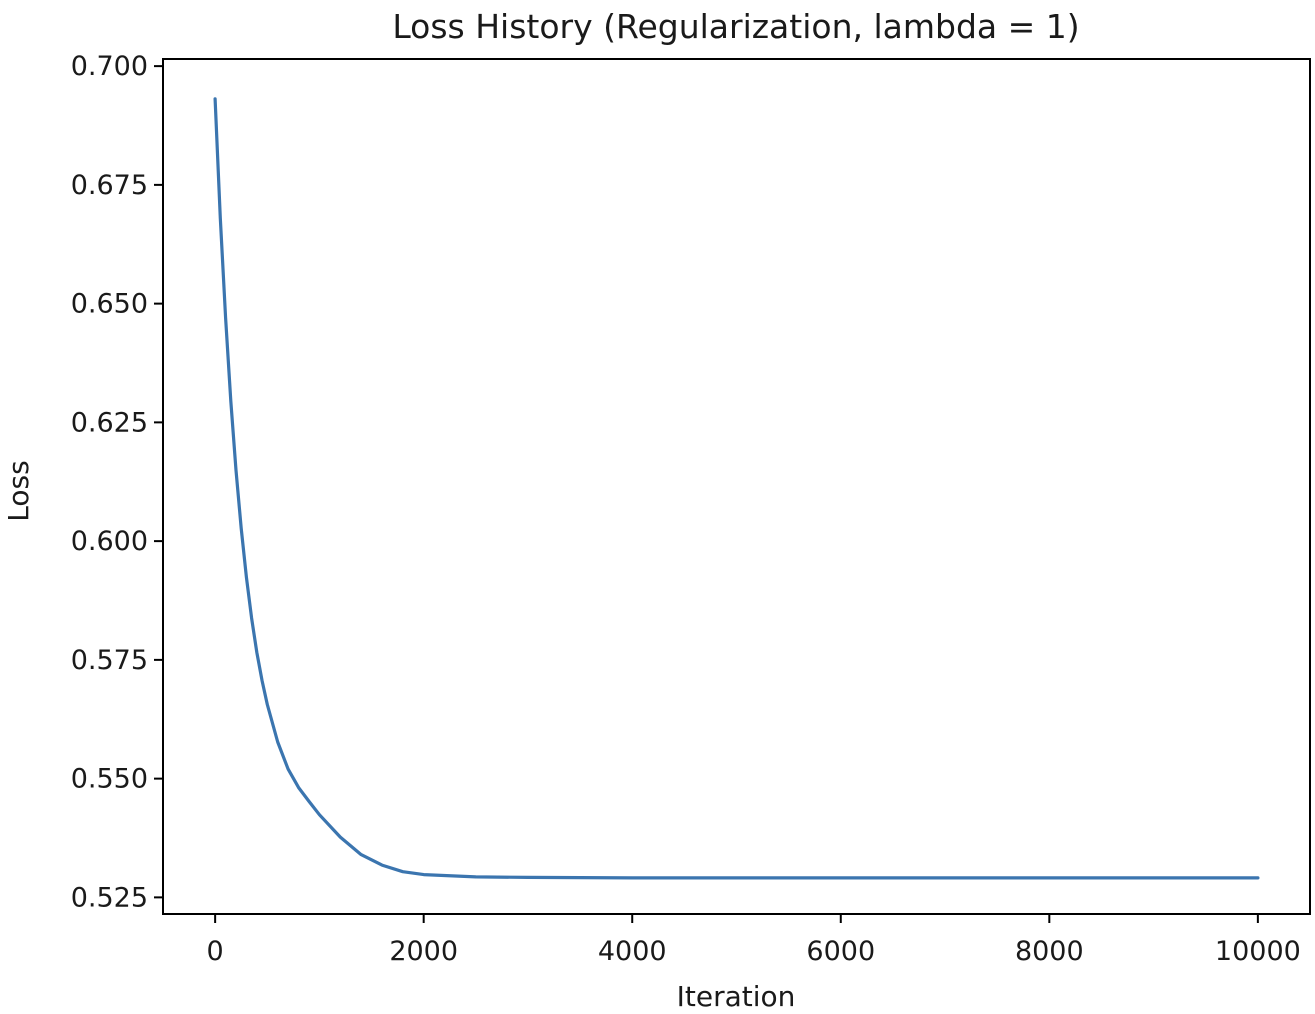 The height and width of the screenshot is (1014, 1315). Describe the element at coordinates (109, 897) in the screenshot. I see `y-tick-label: 0.525` at that location.